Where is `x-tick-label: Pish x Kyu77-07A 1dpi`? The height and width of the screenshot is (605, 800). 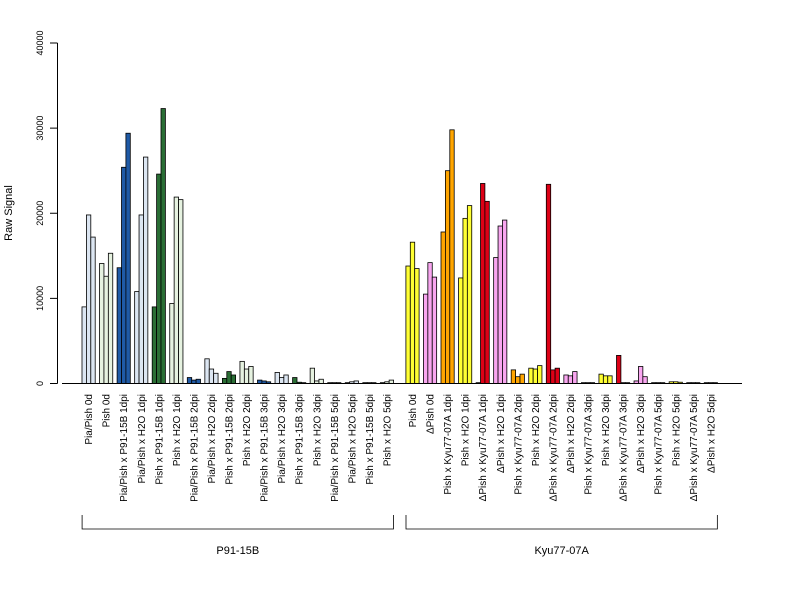
x-tick-label: Pish x Kyu77-07A 1dpi is located at coordinates (448, 444).